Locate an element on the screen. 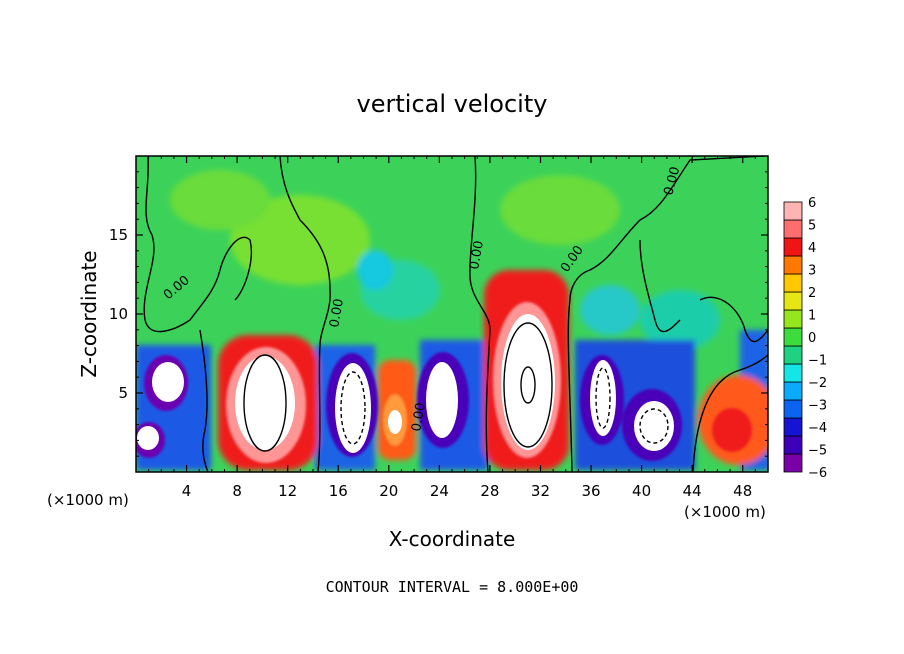 Image resolution: width=904 pixels, height=654 pixels. colorbar-tick-label: 2 is located at coordinates (812, 293).